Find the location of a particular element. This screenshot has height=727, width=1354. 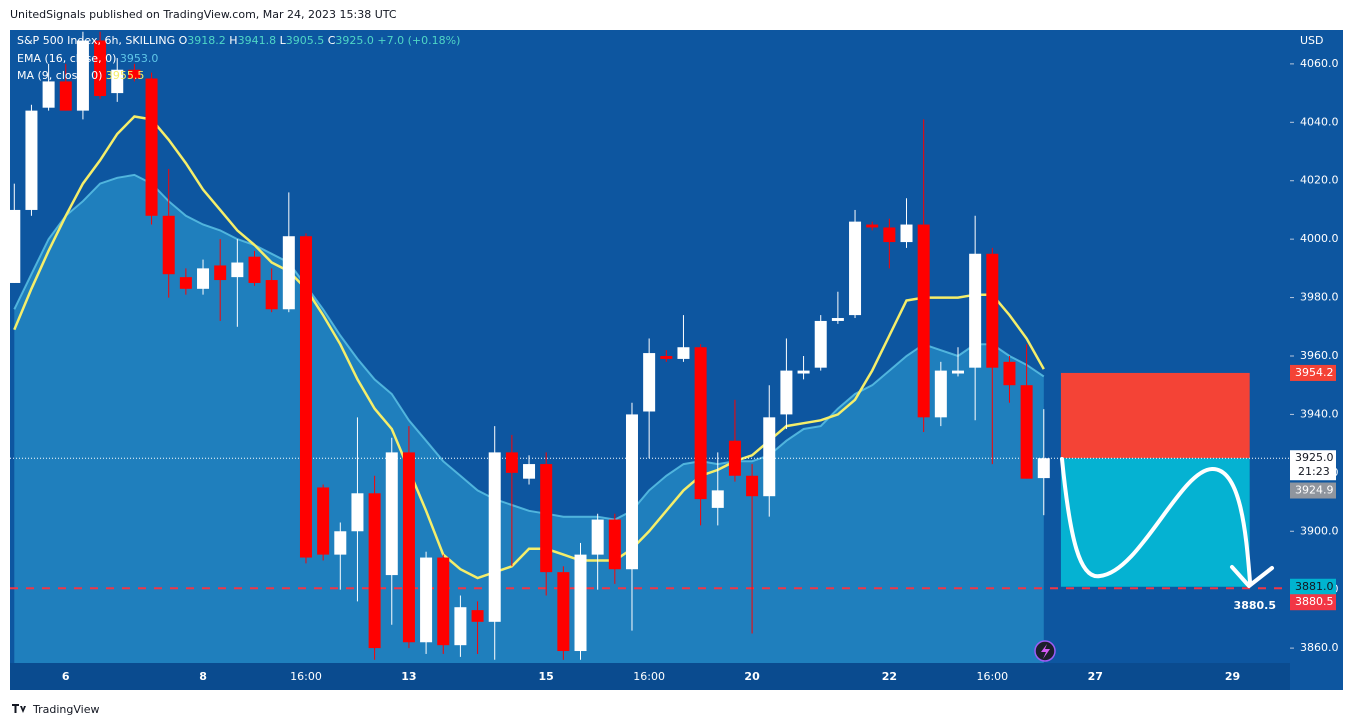

y-tick-label: 4040.0 is located at coordinates (1319, 121).